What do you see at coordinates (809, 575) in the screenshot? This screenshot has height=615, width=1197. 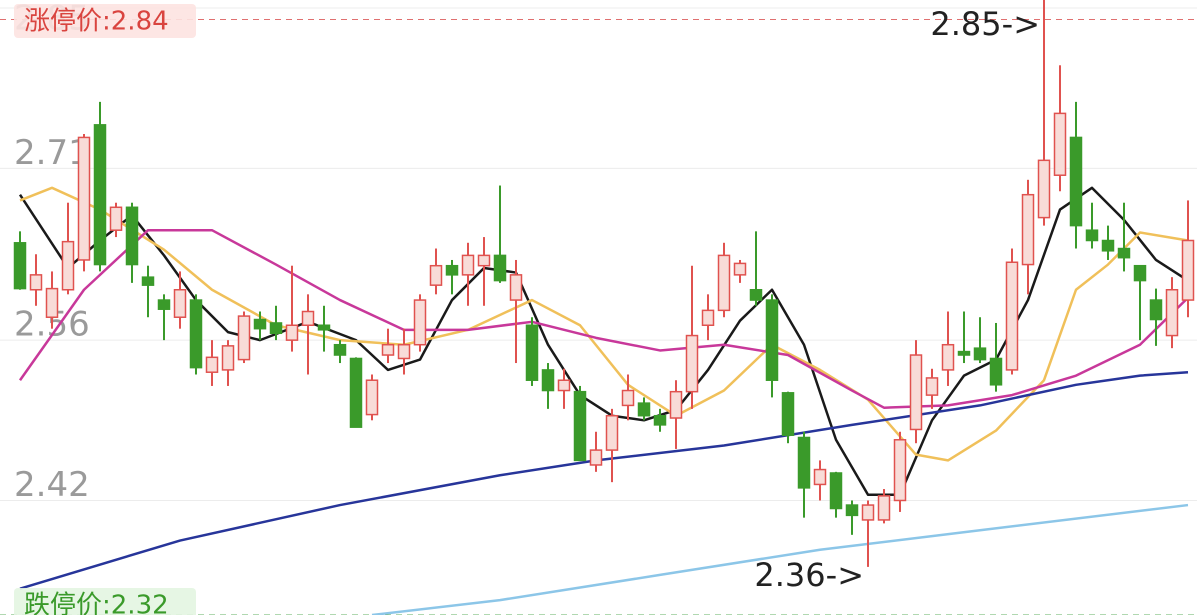 I see `price-annotation: 2.36->` at bounding box center [809, 575].